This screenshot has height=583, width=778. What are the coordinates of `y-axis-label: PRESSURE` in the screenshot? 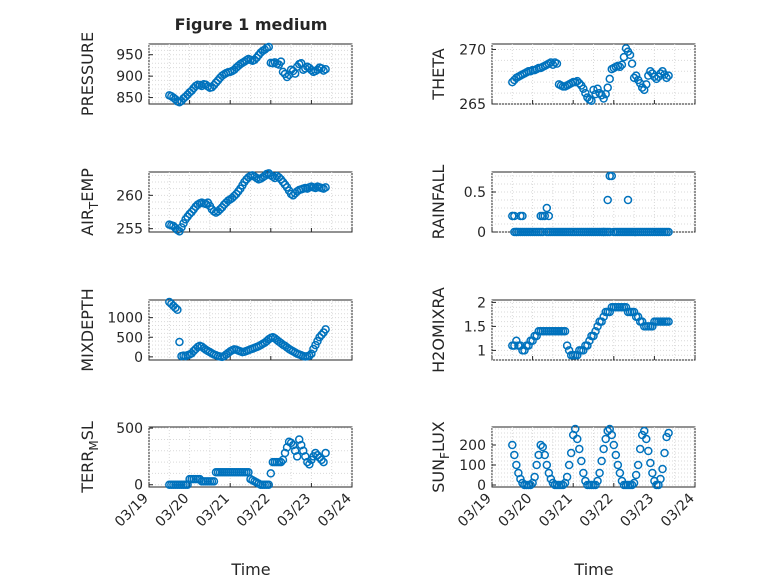 It's located at (87, 74).